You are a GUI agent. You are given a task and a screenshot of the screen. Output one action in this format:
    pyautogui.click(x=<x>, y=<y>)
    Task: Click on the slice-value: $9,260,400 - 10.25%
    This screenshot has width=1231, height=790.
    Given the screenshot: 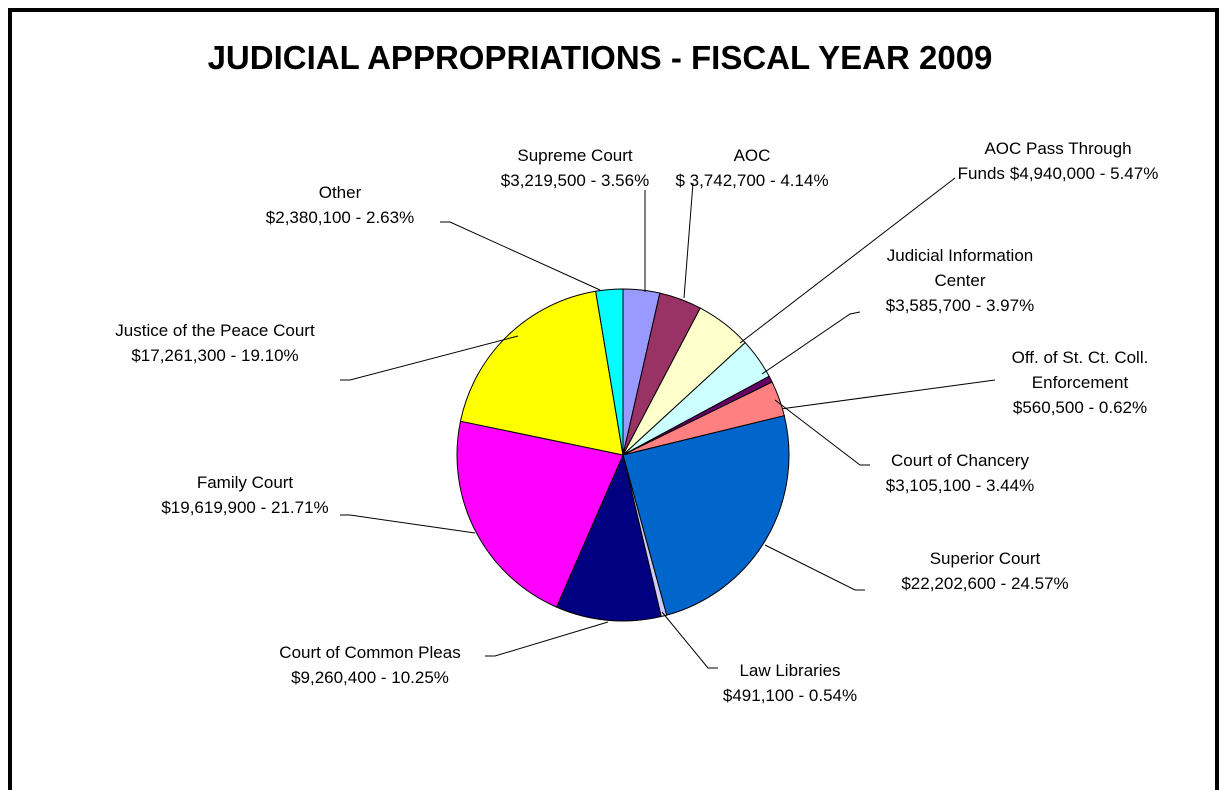 What is the action you would take?
    pyautogui.click(x=370, y=677)
    